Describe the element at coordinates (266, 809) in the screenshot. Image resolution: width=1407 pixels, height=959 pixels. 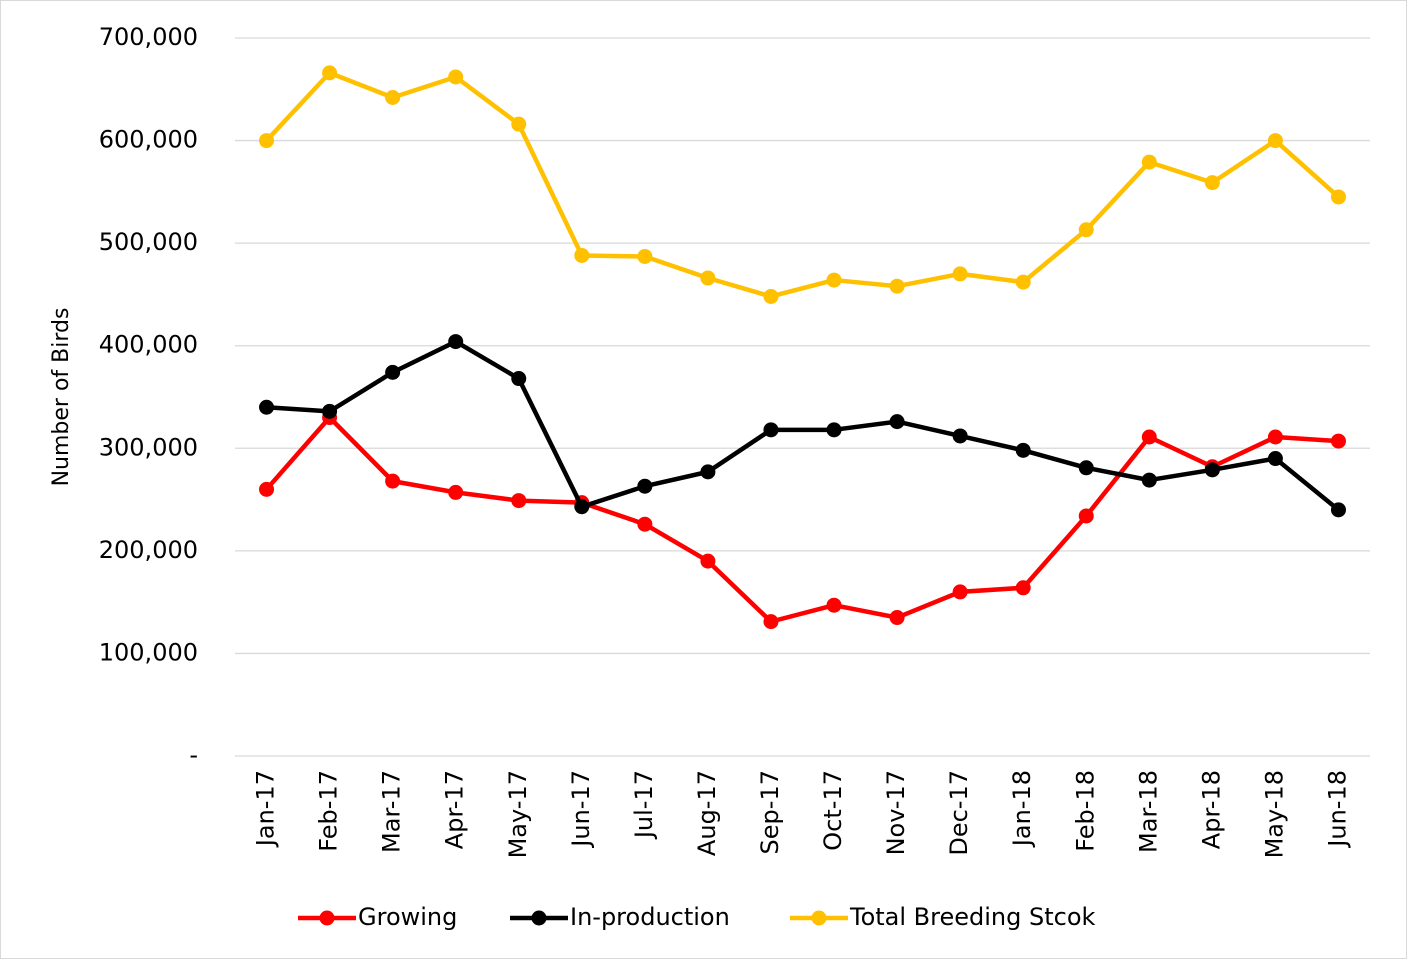
I see `x-tick-label: Jan-17` at that location.